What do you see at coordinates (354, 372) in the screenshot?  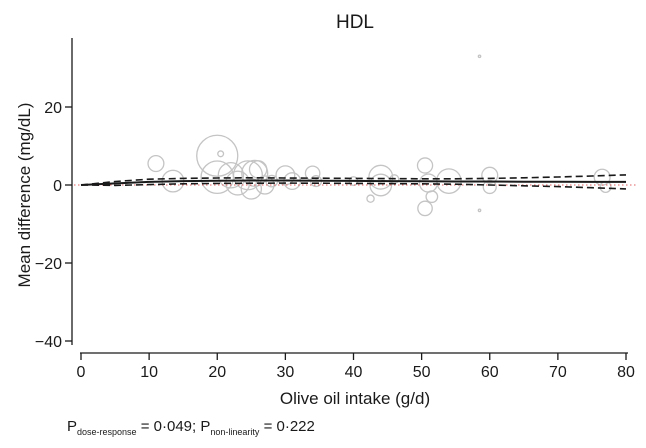 I see `x-tick-label: 40` at bounding box center [354, 372].